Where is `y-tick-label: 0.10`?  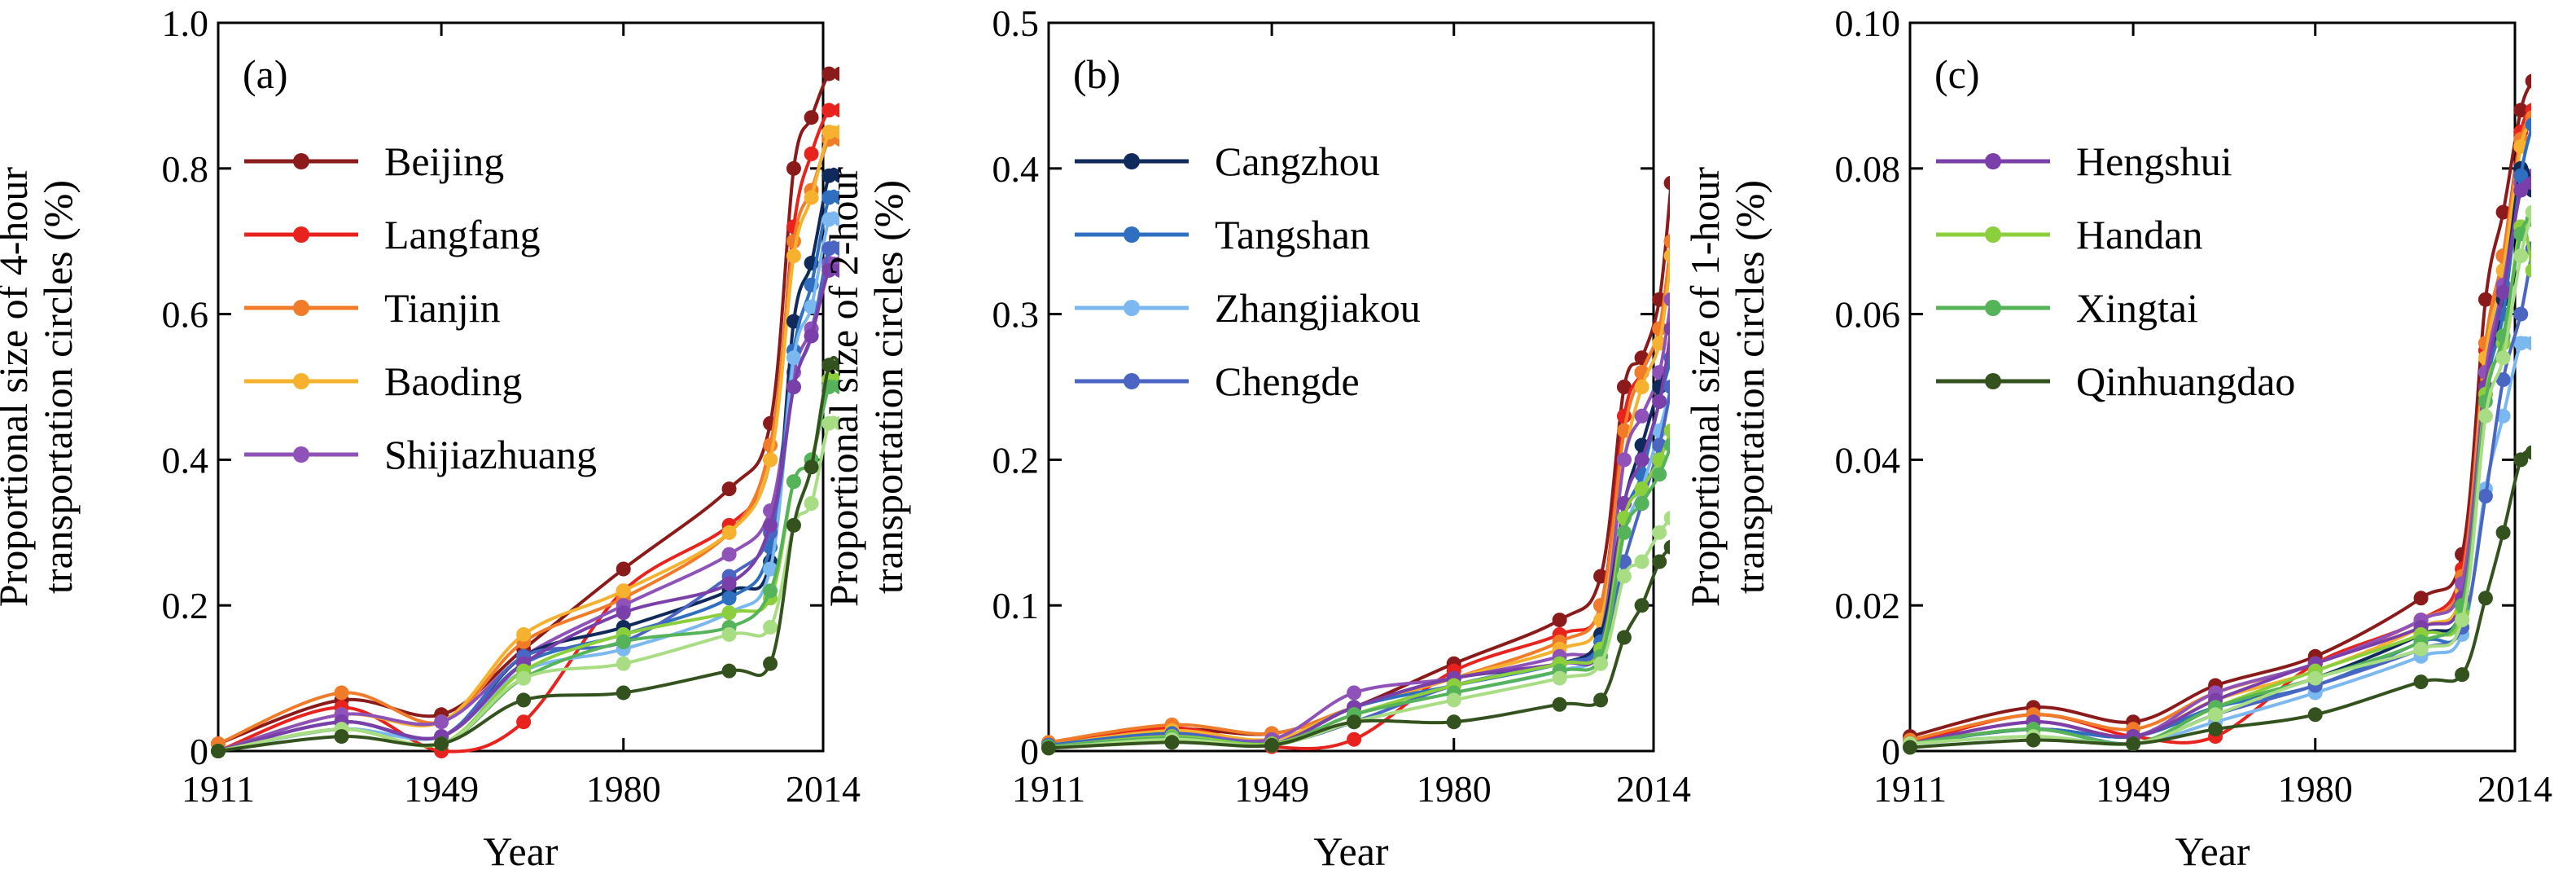
y-tick-label: 0.10 is located at coordinates (1868, 23).